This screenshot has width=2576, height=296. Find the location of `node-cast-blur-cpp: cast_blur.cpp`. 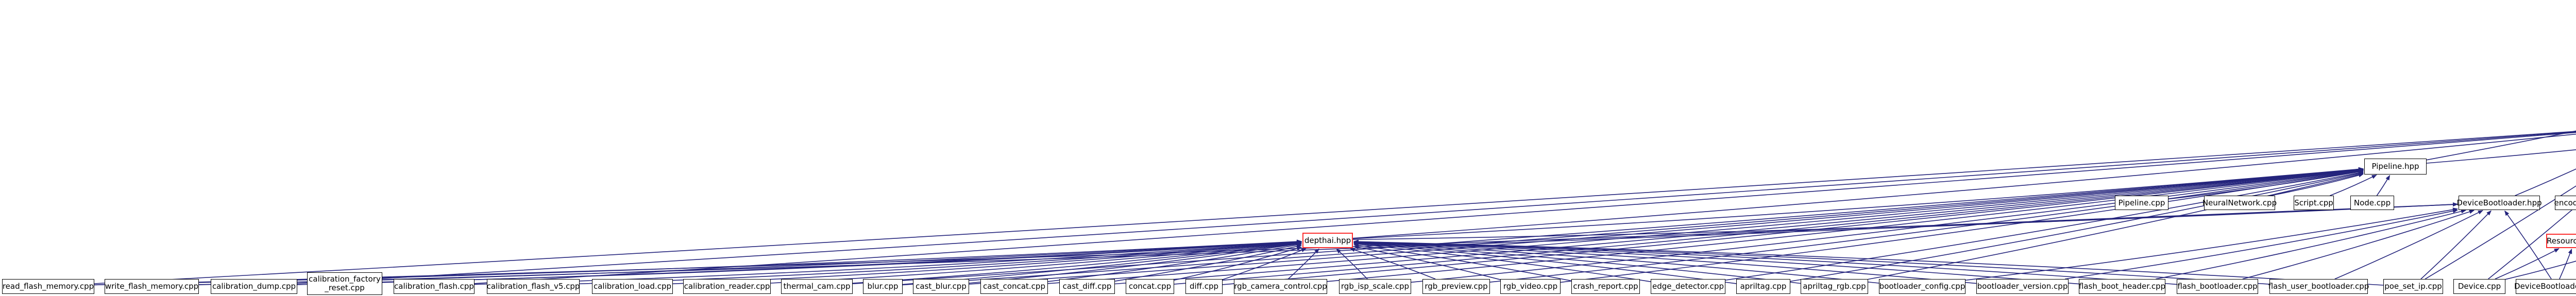

node-cast-blur-cpp: cast_blur.cpp is located at coordinates (941, 286).